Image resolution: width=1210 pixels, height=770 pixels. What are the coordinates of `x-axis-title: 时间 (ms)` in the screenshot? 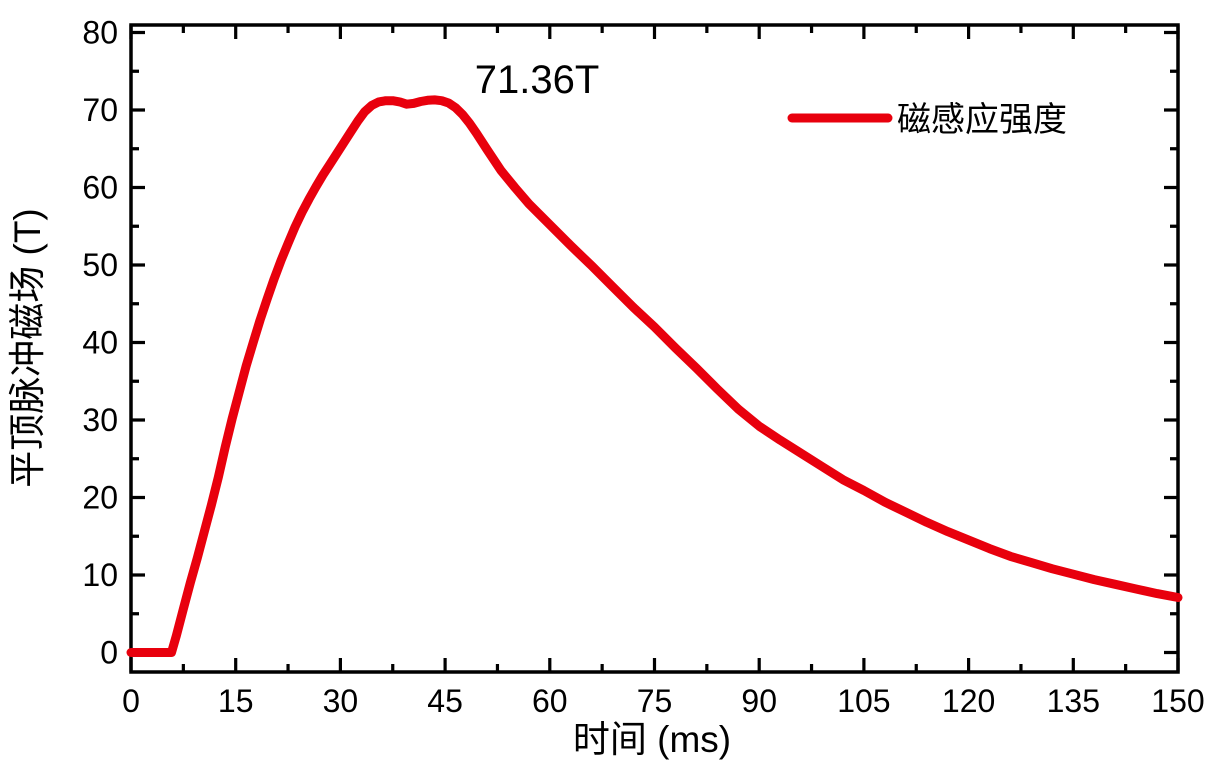 It's located at (652, 739).